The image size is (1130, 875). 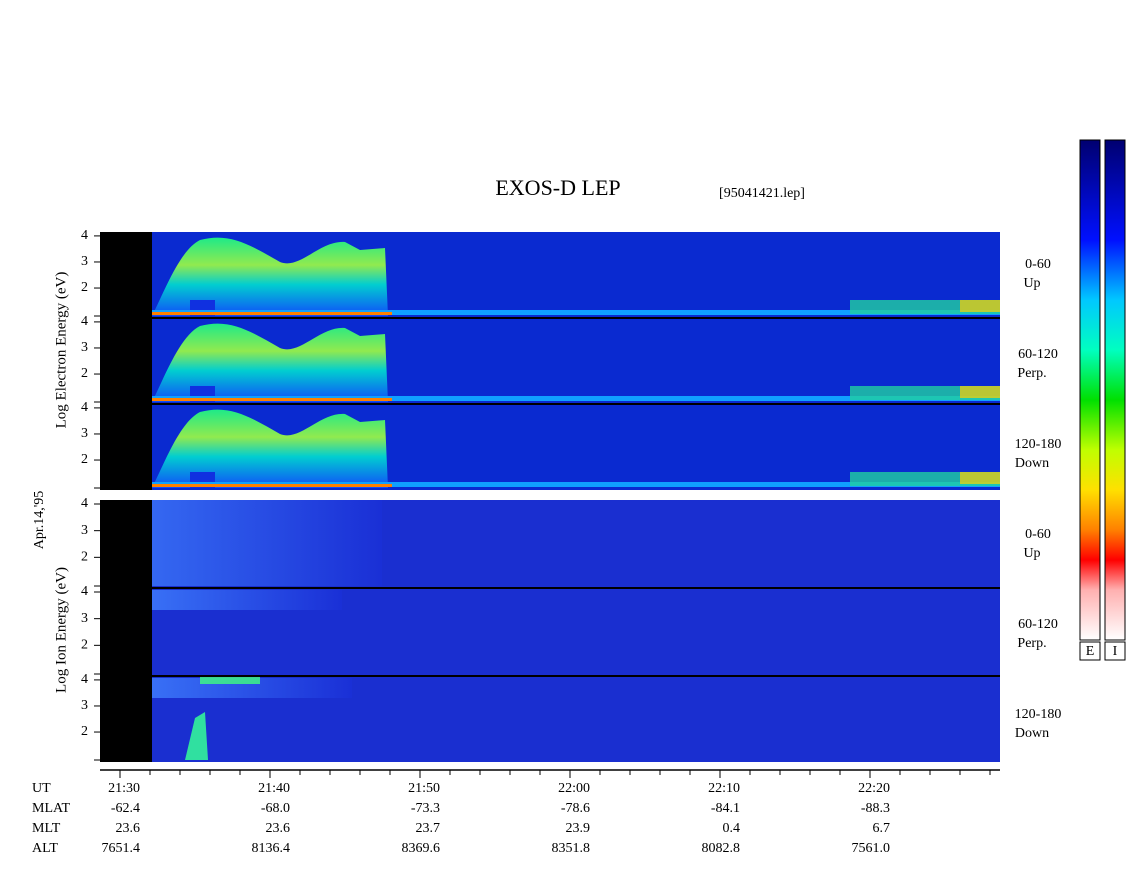 What do you see at coordinates (578, 828) in the screenshot?
I see `orbit-value: 23.9` at bounding box center [578, 828].